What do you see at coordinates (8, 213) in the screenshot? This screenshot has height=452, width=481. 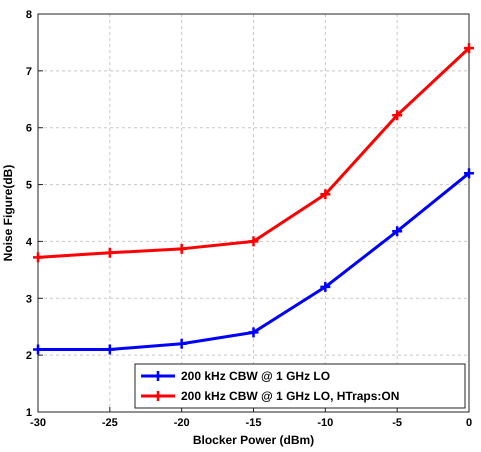 I see `y-axis-title: Noise Figure(dB)` at bounding box center [8, 213].